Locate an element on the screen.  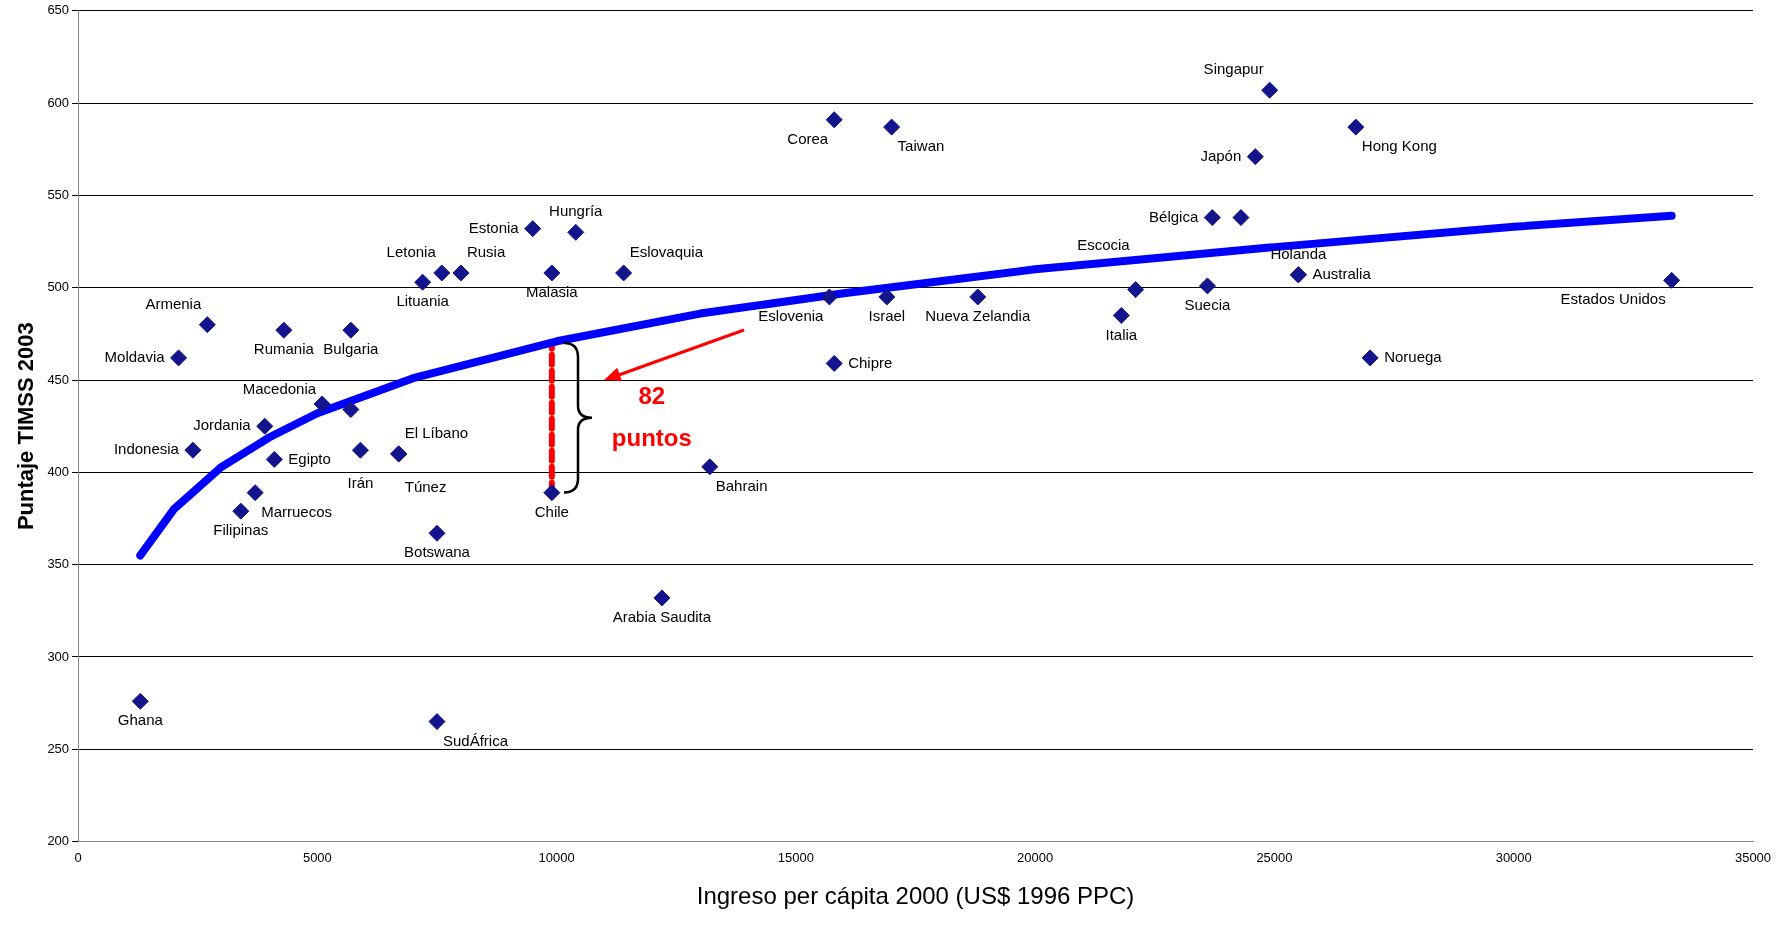
data-label: Australia is located at coordinates (1342, 273).